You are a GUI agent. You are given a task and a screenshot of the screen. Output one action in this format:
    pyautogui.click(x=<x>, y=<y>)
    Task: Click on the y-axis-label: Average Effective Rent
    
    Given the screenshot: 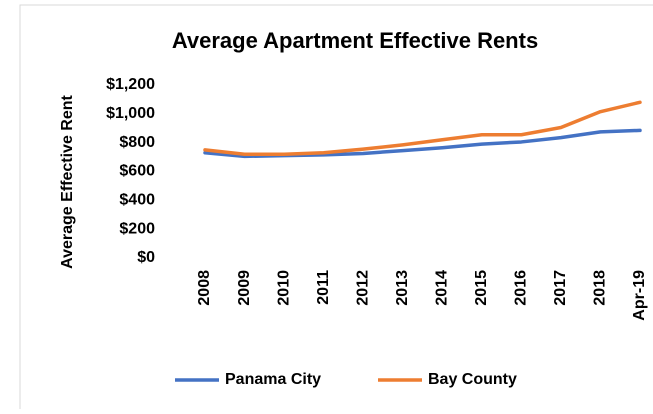 What is the action you would take?
    pyautogui.click(x=67, y=181)
    